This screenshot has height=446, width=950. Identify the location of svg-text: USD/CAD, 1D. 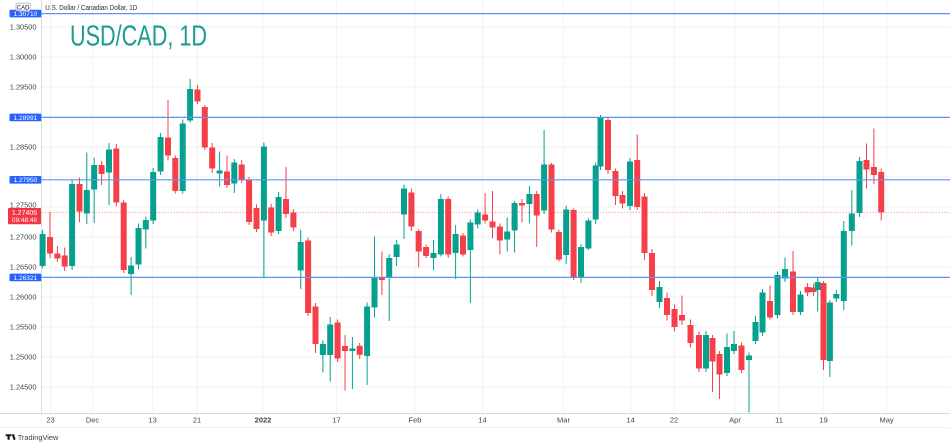
(138, 37).